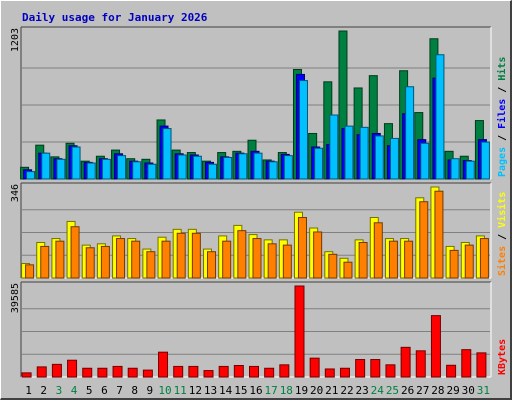 Image resolution: width=512 pixels, height=401 pixels. What do you see at coordinates (240, 390) in the screenshot?
I see `x-tick-label: 15` at bounding box center [240, 390].